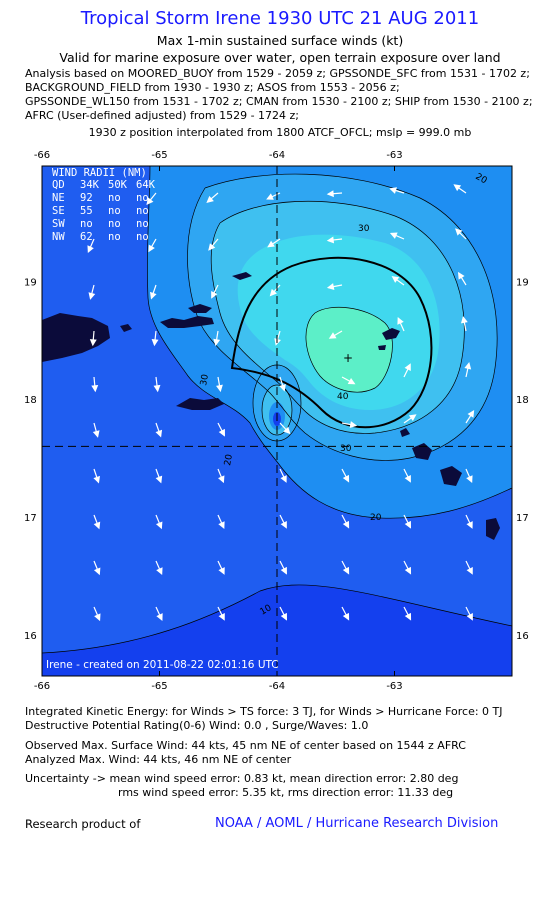 Image resolution: width=560 pixels, height=915 pixels. What do you see at coordinates (277, 155) in the screenshot?
I see `lon-tick-top: -64` at bounding box center [277, 155].